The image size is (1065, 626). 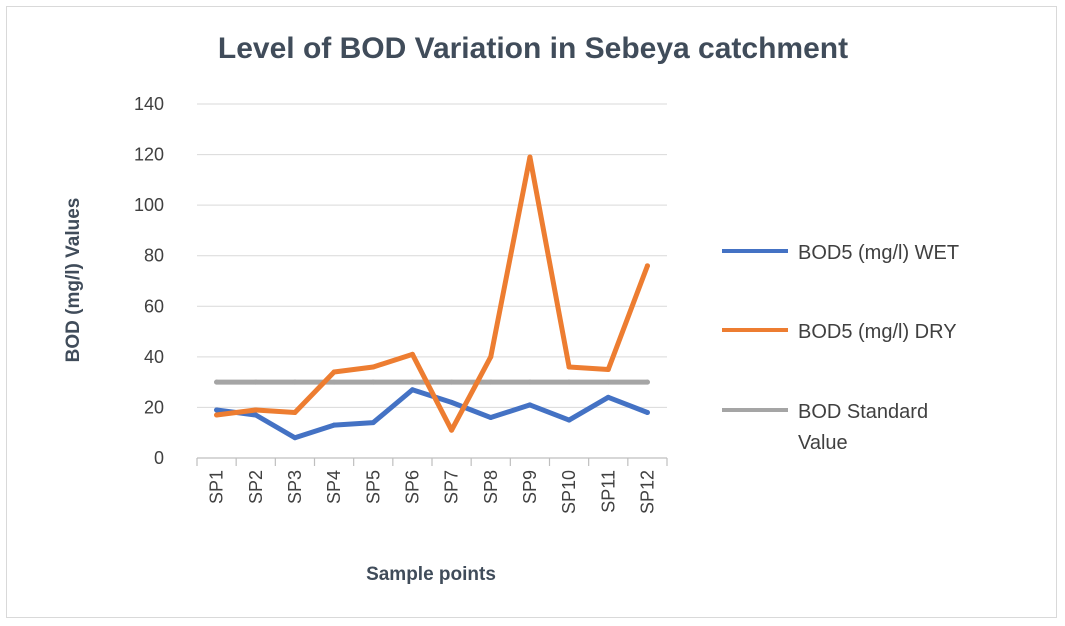 What do you see at coordinates (863, 412) in the screenshot?
I see `legend-label-3: BOD Standard` at bounding box center [863, 412].